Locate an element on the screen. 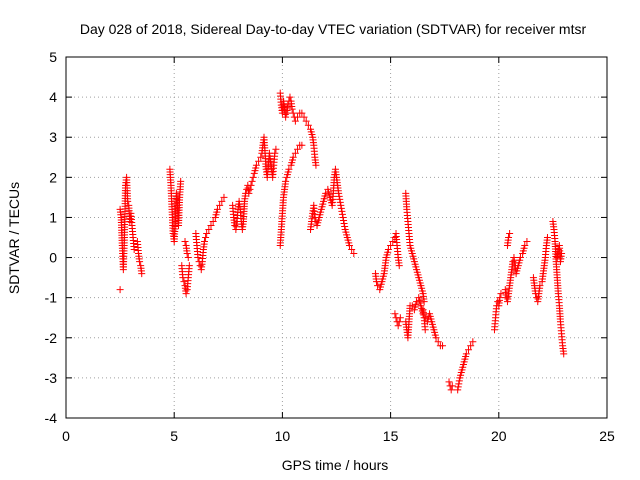  y-tick-label: -3 is located at coordinates (51, 378).